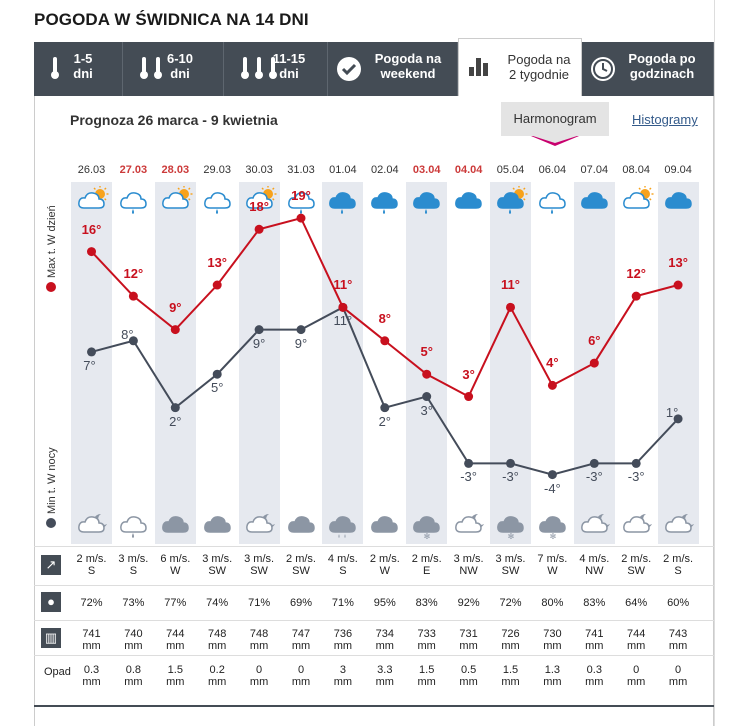 Image resolution: width=738 pixels, height=726 pixels. What do you see at coordinates (468, 477) in the screenshot?
I see `min-temp-label: -3°` at bounding box center [468, 477].